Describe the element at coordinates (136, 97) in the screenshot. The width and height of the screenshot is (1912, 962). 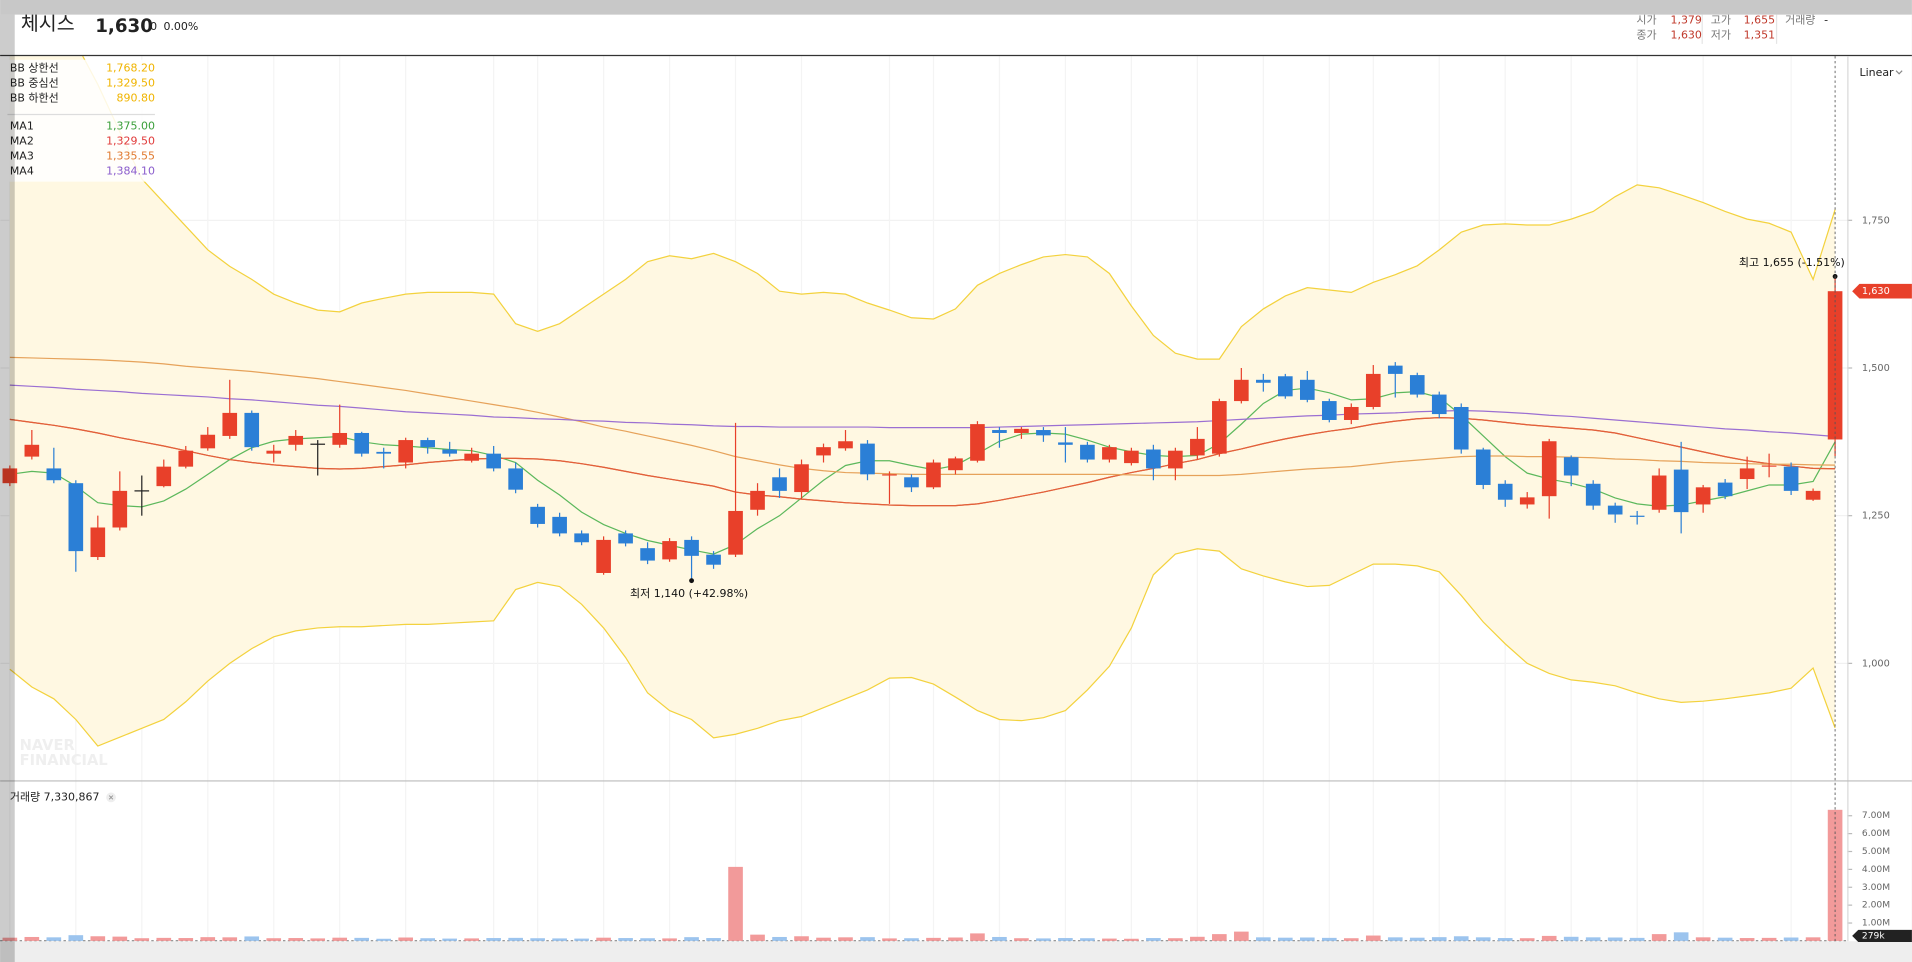
I see `legend-value: 890.80` at that location.